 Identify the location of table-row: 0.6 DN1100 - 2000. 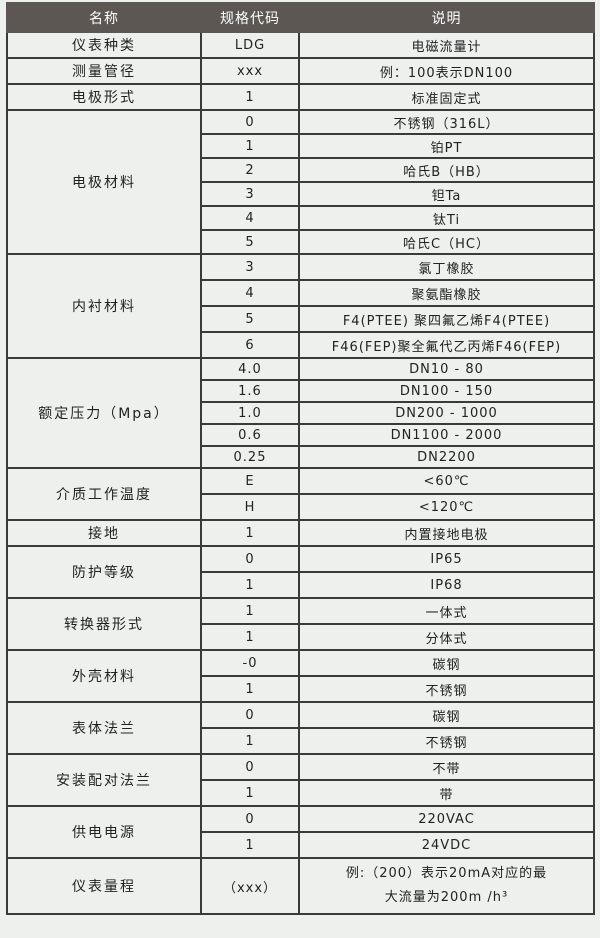
(301, 435).